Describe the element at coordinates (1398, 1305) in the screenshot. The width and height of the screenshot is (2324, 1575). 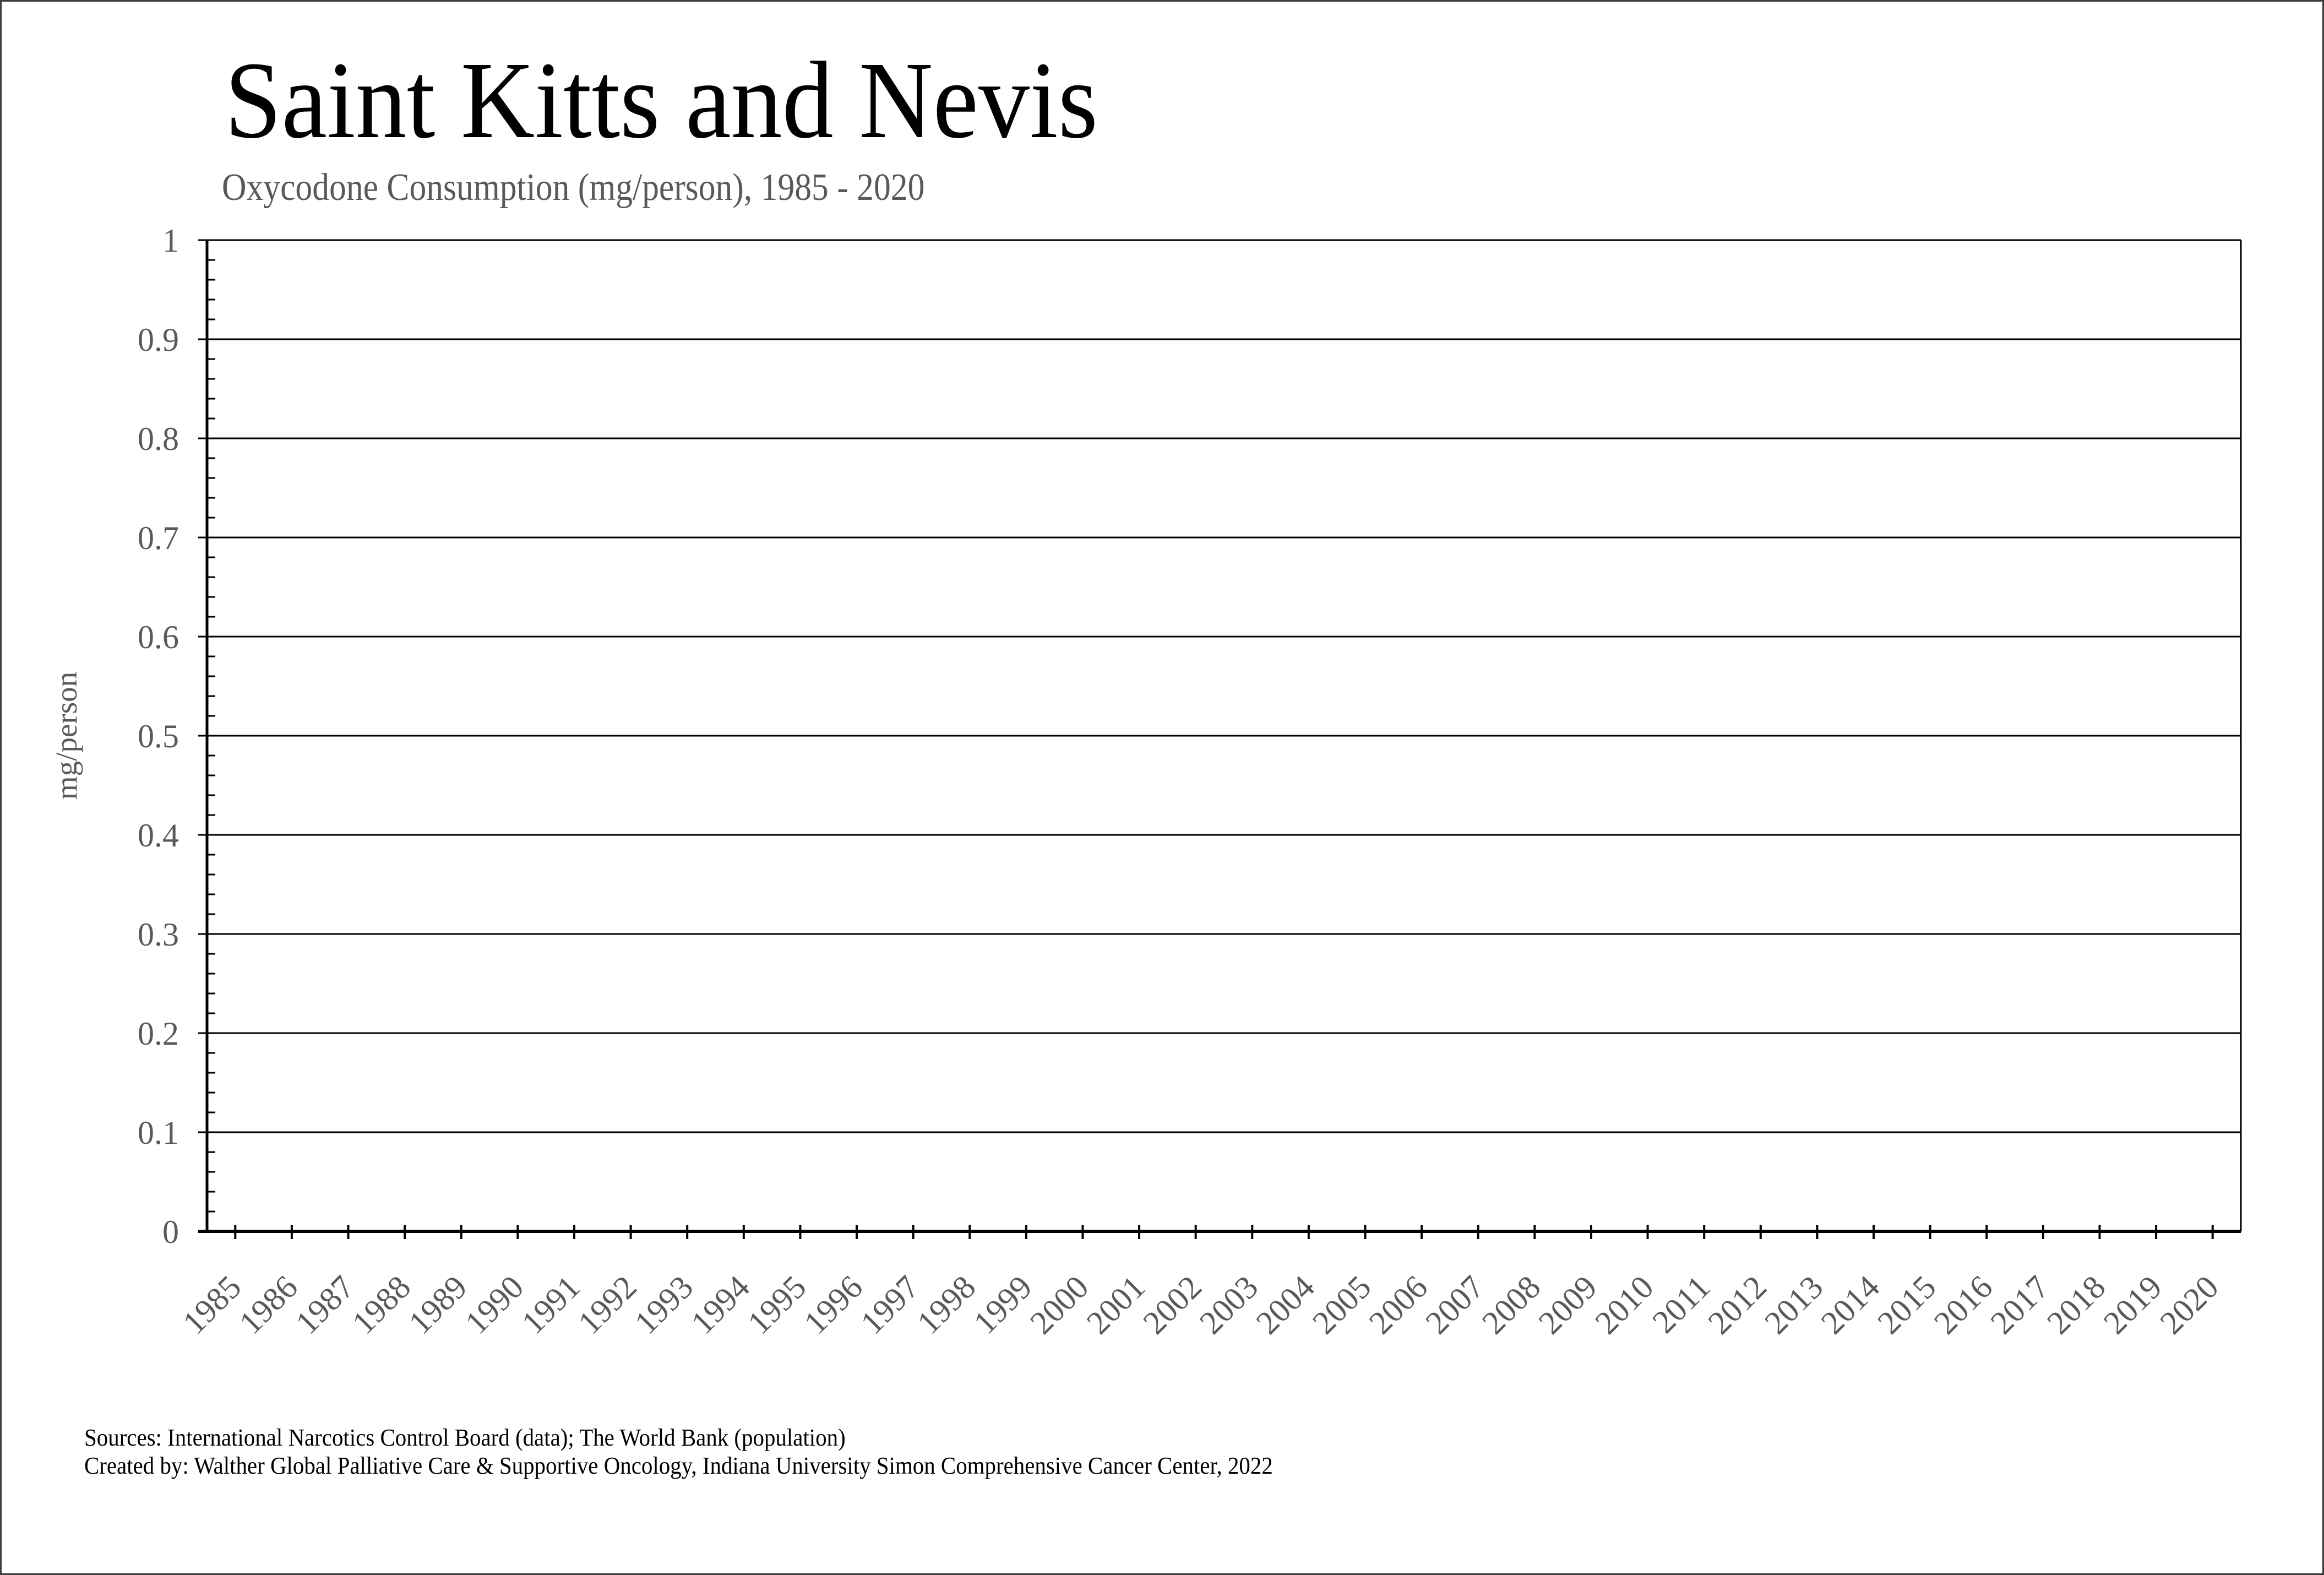
I see `x-tick-label: 2006` at that location.